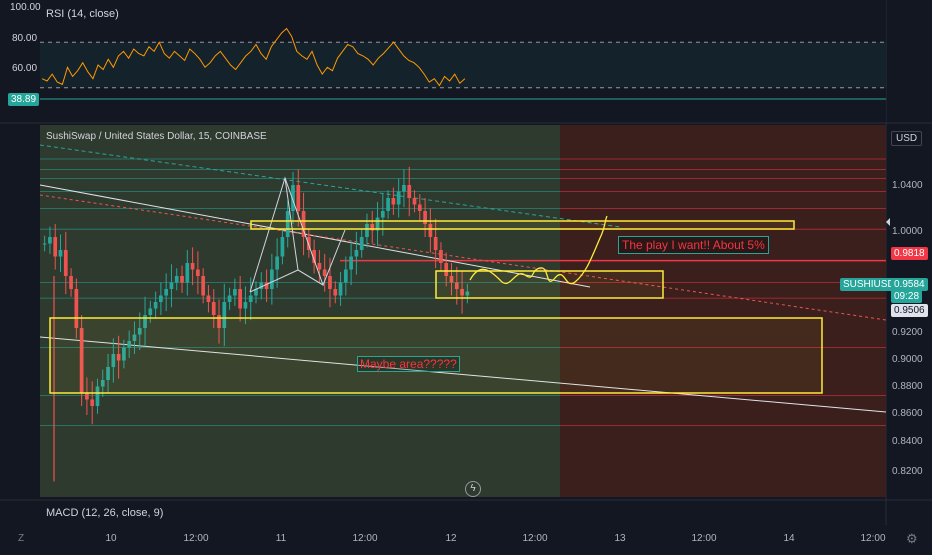 The width and height of the screenshot is (932, 555). I want to click on currency-button: USD, so click(907, 138).